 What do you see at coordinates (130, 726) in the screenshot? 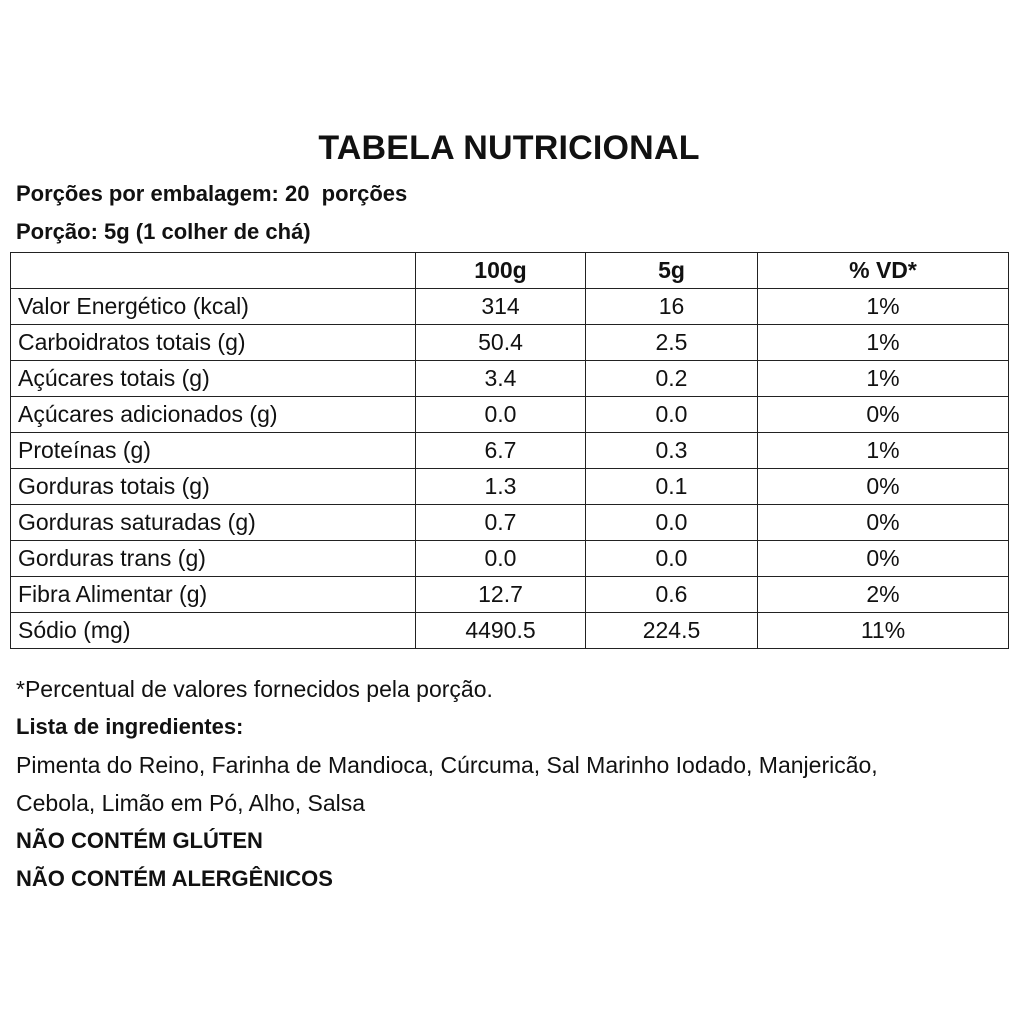
I see `ingredients-heading: Lista de ingredientes:` at bounding box center [130, 726].